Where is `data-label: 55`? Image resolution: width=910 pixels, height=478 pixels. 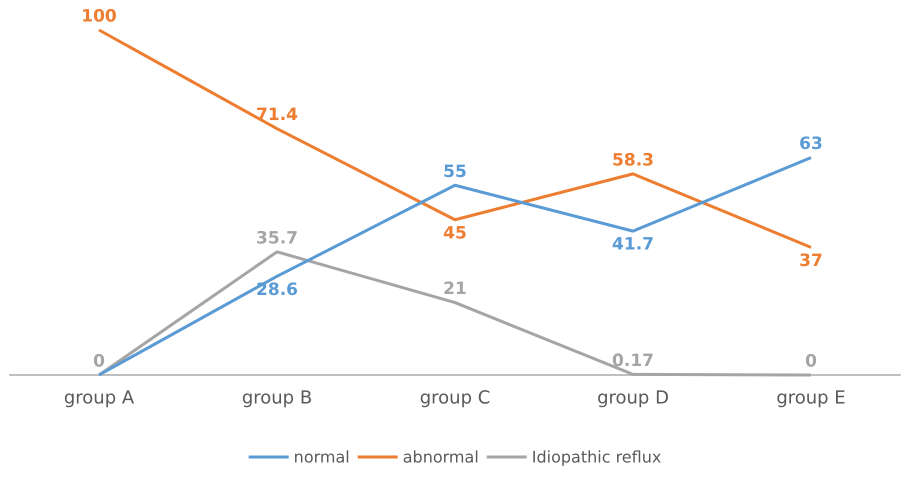
data-label: 55 is located at coordinates (455, 172).